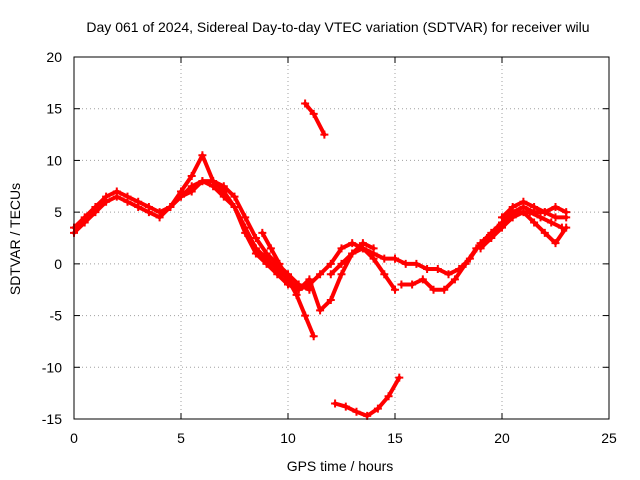 Image resolution: width=640 pixels, height=480 pixels. Describe the element at coordinates (523, 230) in the screenshot. I see `series-track-j` at that location.